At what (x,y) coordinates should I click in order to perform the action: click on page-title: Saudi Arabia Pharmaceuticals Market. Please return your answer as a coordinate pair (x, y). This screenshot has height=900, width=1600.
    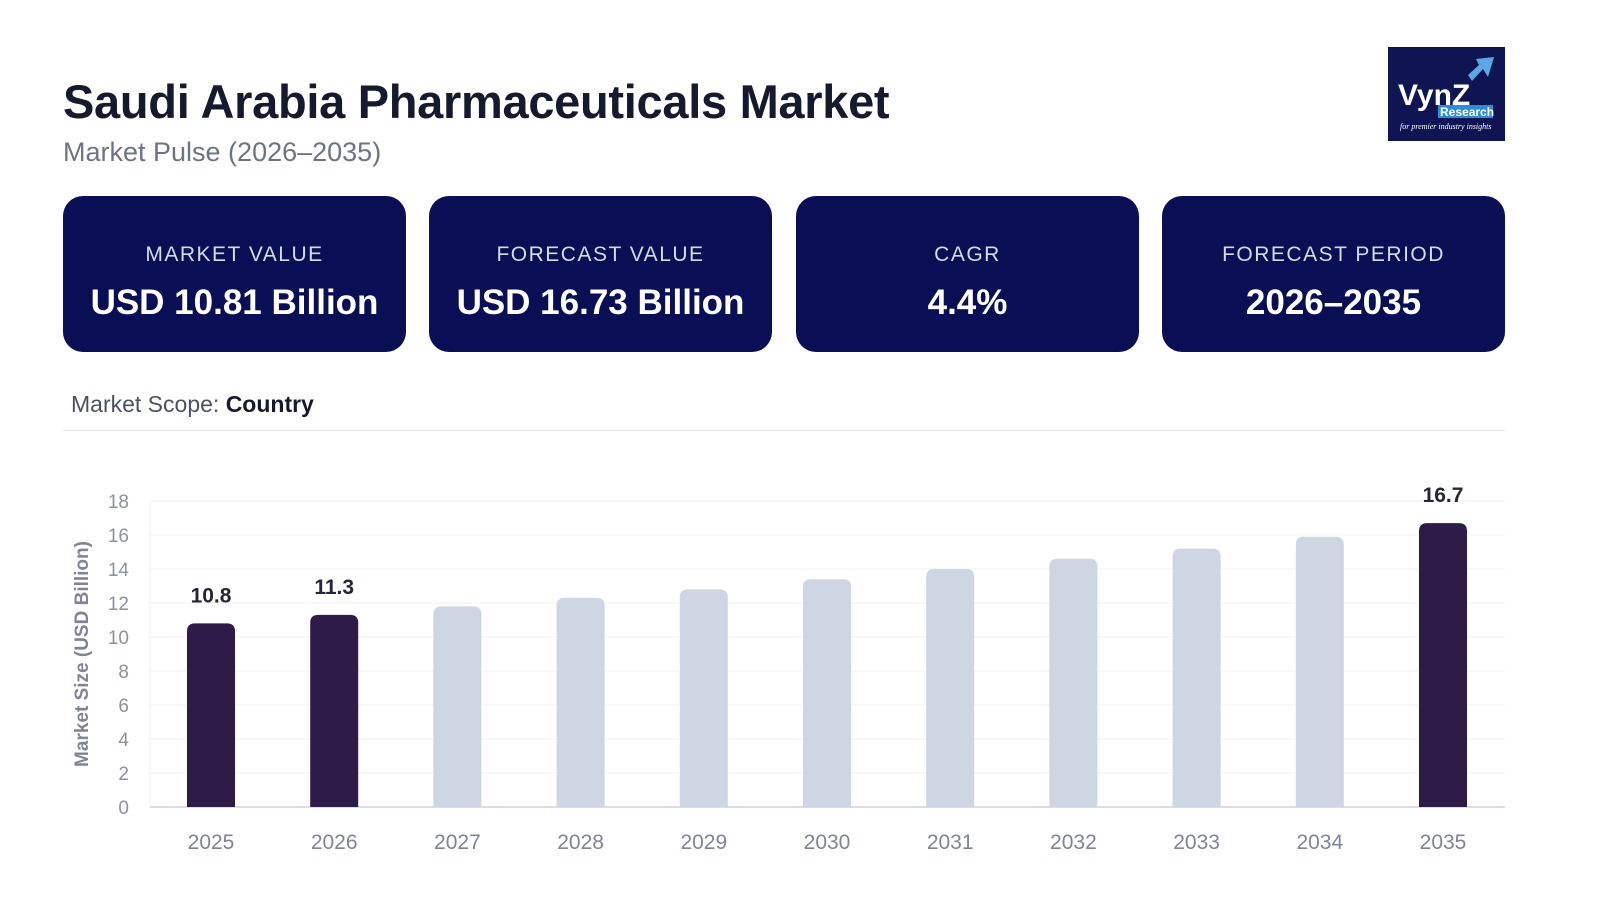
    Looking at the image, I should click on (476, 101).